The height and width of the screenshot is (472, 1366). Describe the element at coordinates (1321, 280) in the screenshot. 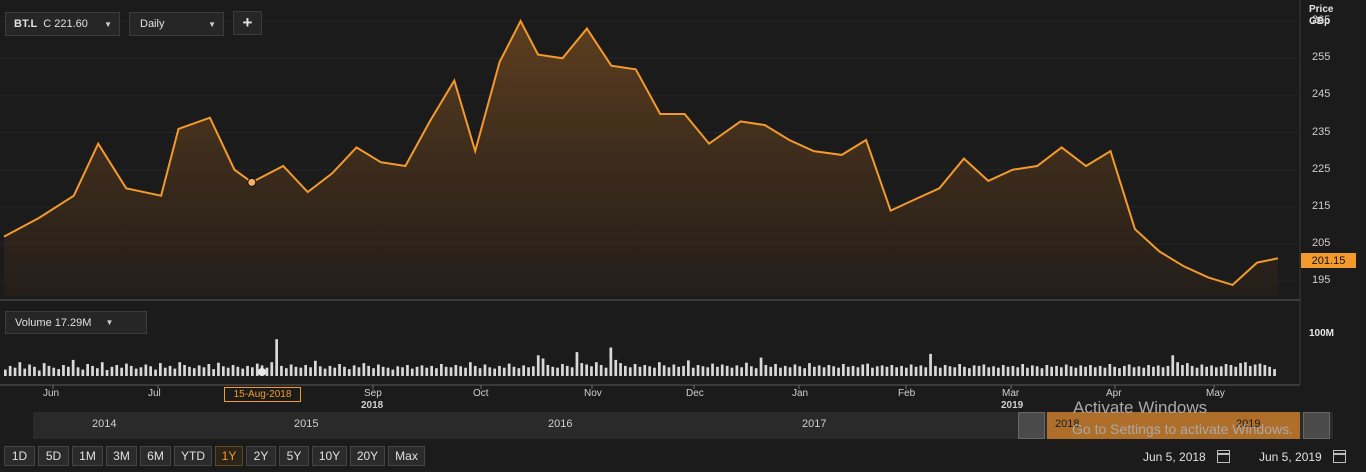

I see `price-tick-label: 195` at that location.